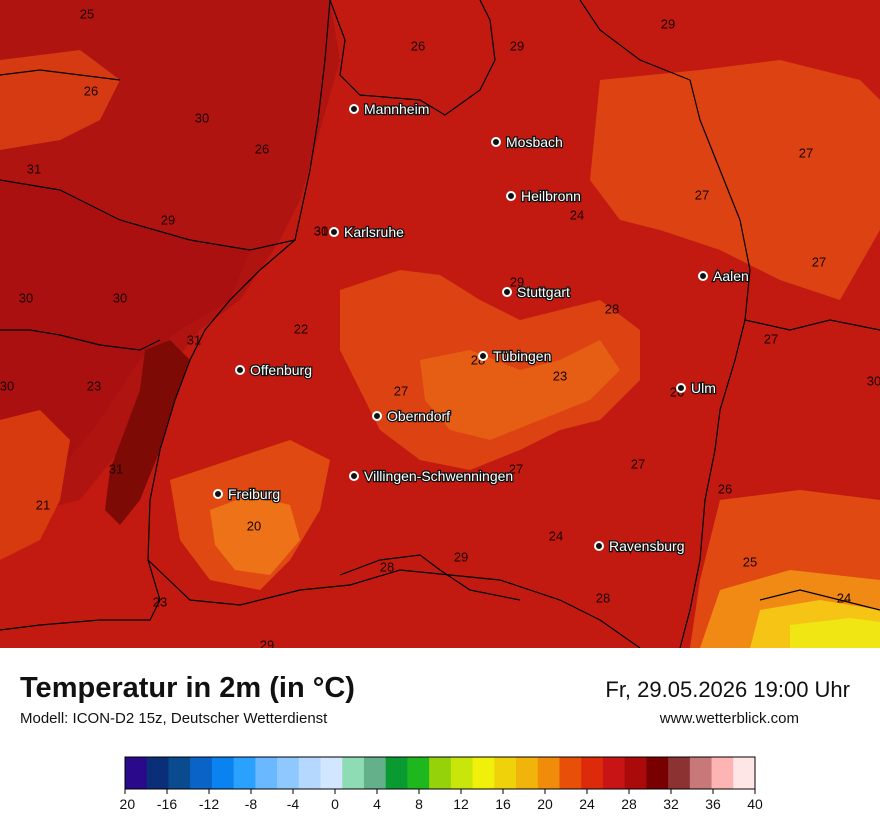 The image size is (880, 830). What do you see at coordinates (755, 804) in the screenshot?
I see `legend-tick-label: 40` at bounding box center [755, 804].